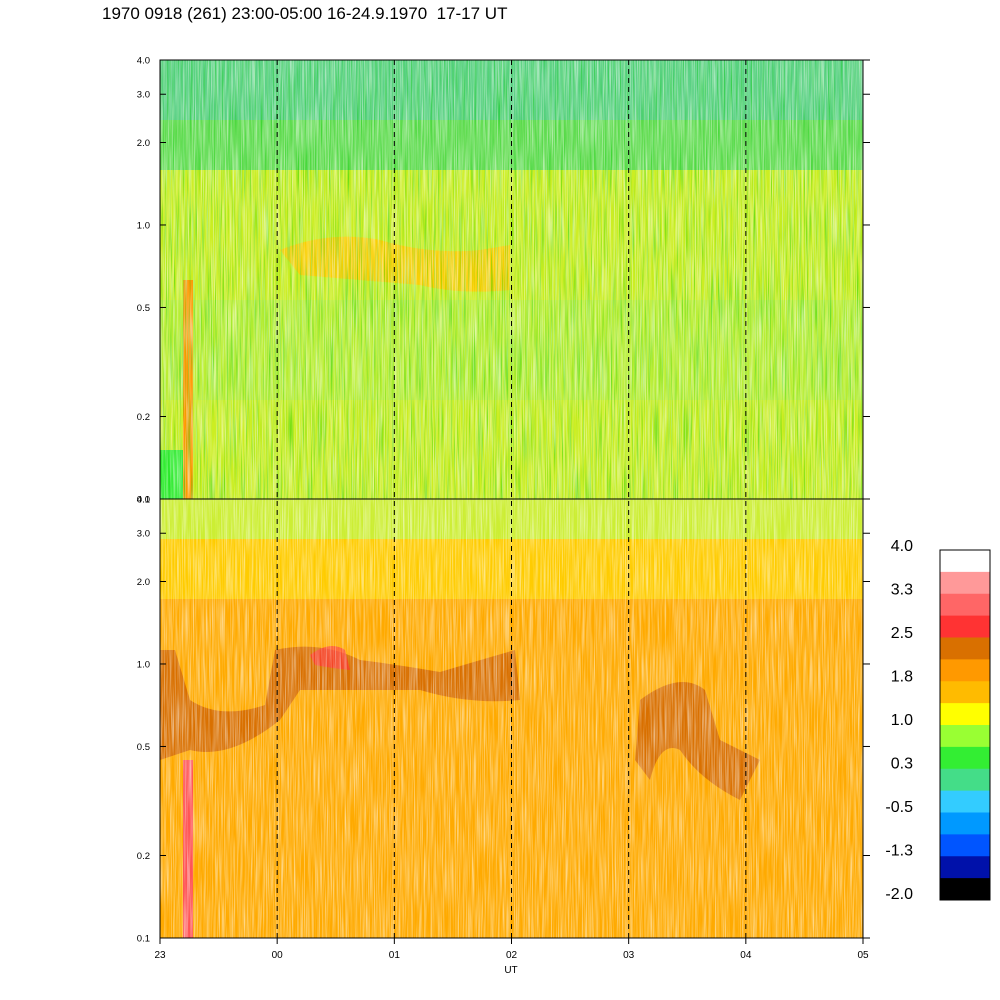 The height and width of the screenshot is (1000, 1000). Describe the element at coordinates (143, 308) in the screenshot. I see `top-y-tick-label: 0.5` at that location.